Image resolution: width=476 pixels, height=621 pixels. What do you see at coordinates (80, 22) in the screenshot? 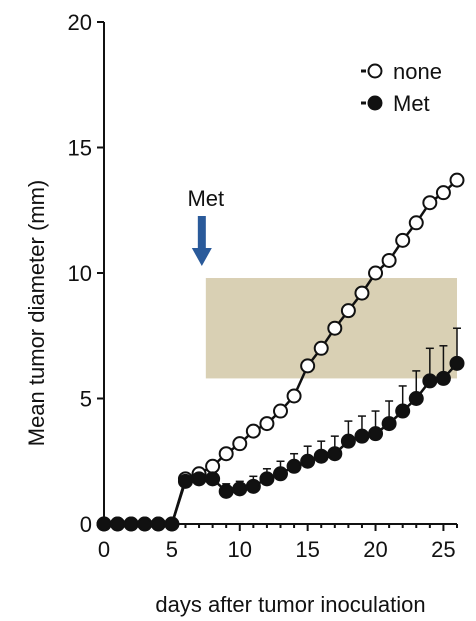
I see `y-tick-label: 20` at bounding box center [80, 22].